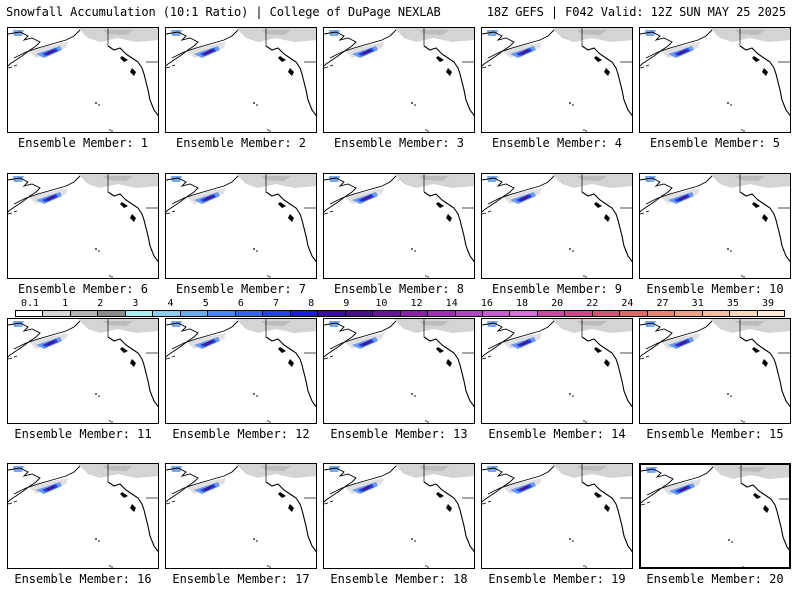 The height and width of the screenshot is (600, 800). What do you see at coordinates (241, 579) in the screenshot?
I see `ensemble-member-label: Ensemble Member: 17` at bounding box center [241, 579].